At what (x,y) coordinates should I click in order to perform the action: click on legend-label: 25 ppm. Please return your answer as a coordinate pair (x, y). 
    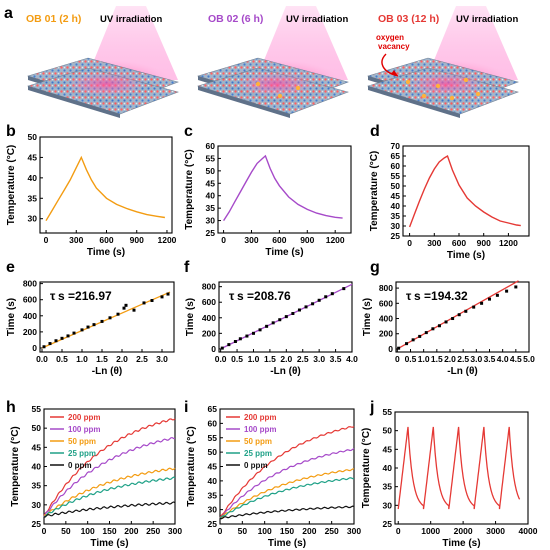
    Looking at the image, I should click on (82, 453).